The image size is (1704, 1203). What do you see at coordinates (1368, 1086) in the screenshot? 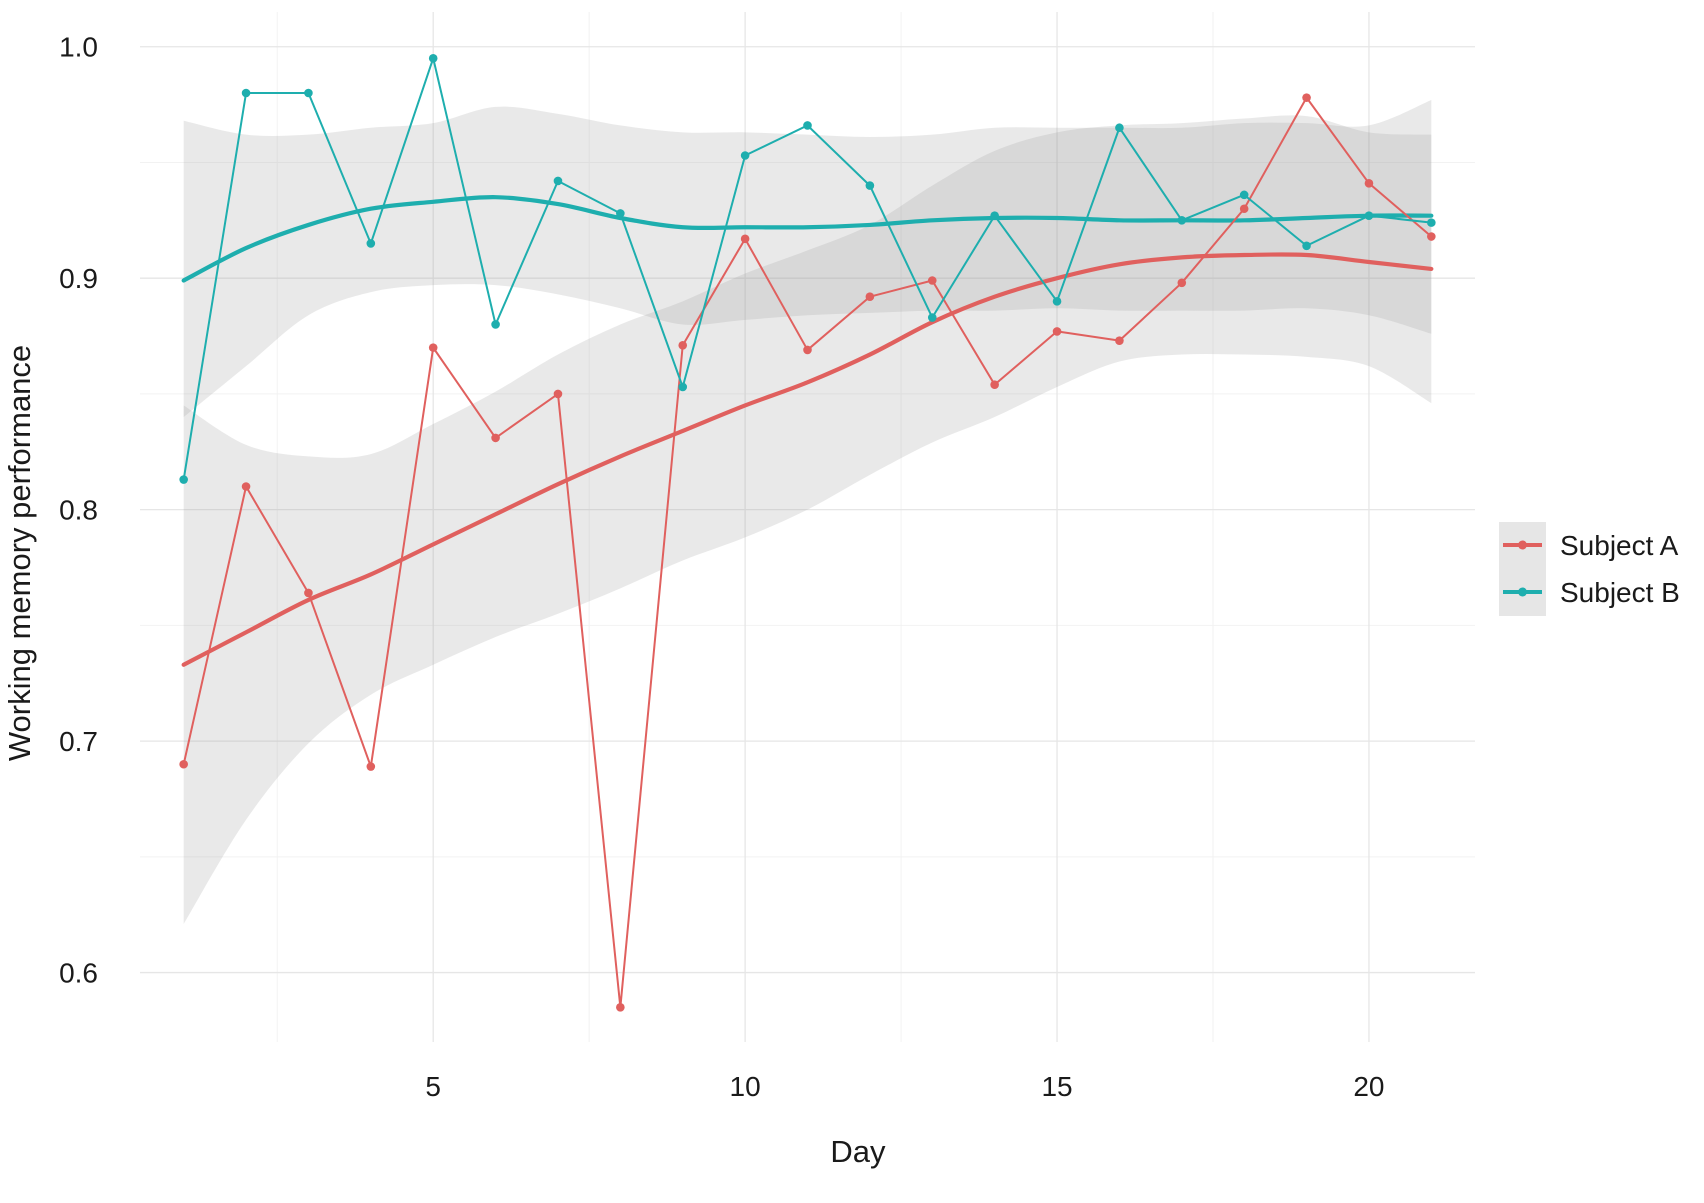
I see `x-tick-label: 20` at bounding box center [1368, 1086].